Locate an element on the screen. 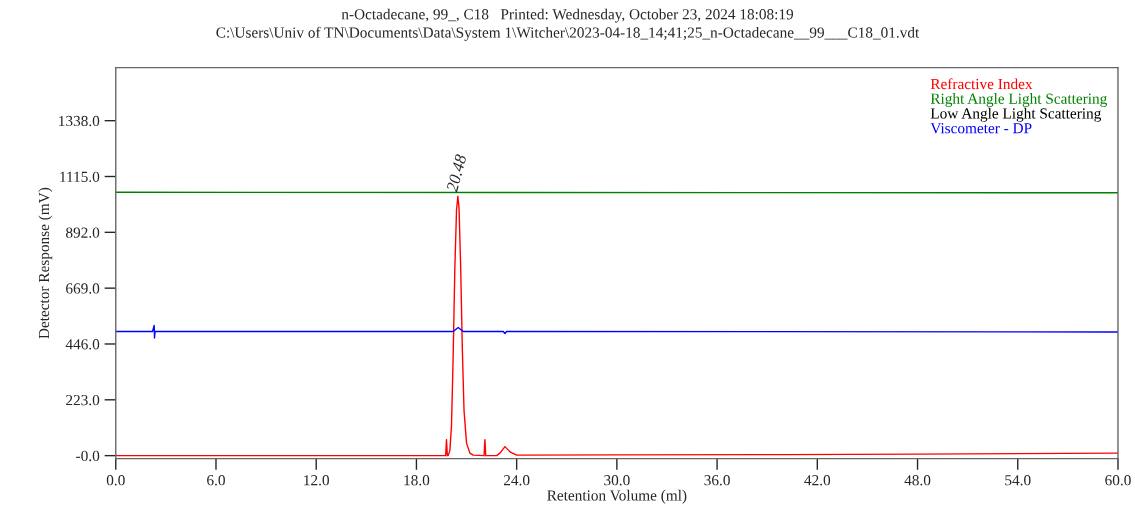  x-axis-title: Retention Volume (ml) is located at coordinates (617, 496).